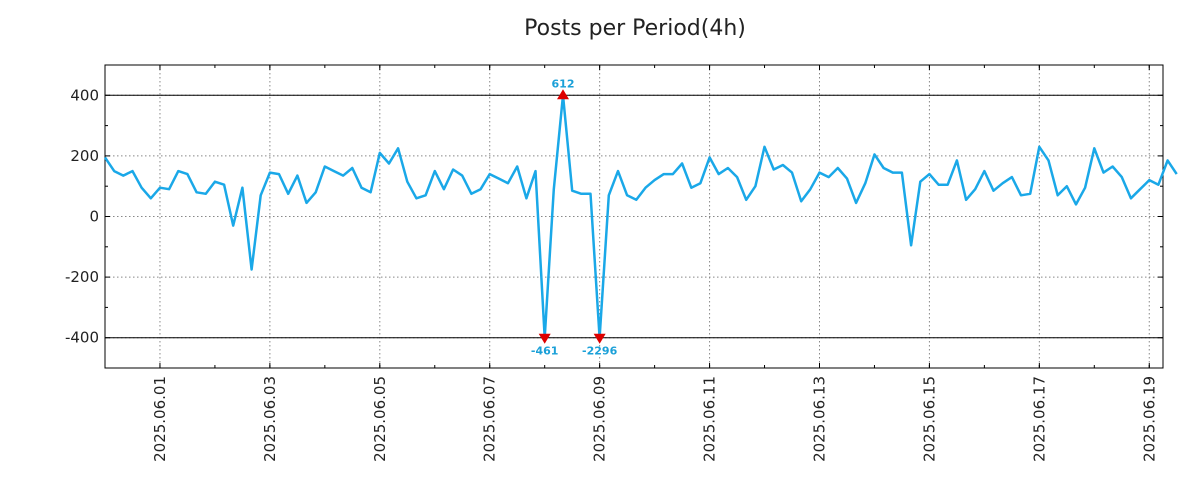  Describe the element at coordinates (270, 419) in the screenshot. I see `x-tick-label: 2025.06.03` at that location.